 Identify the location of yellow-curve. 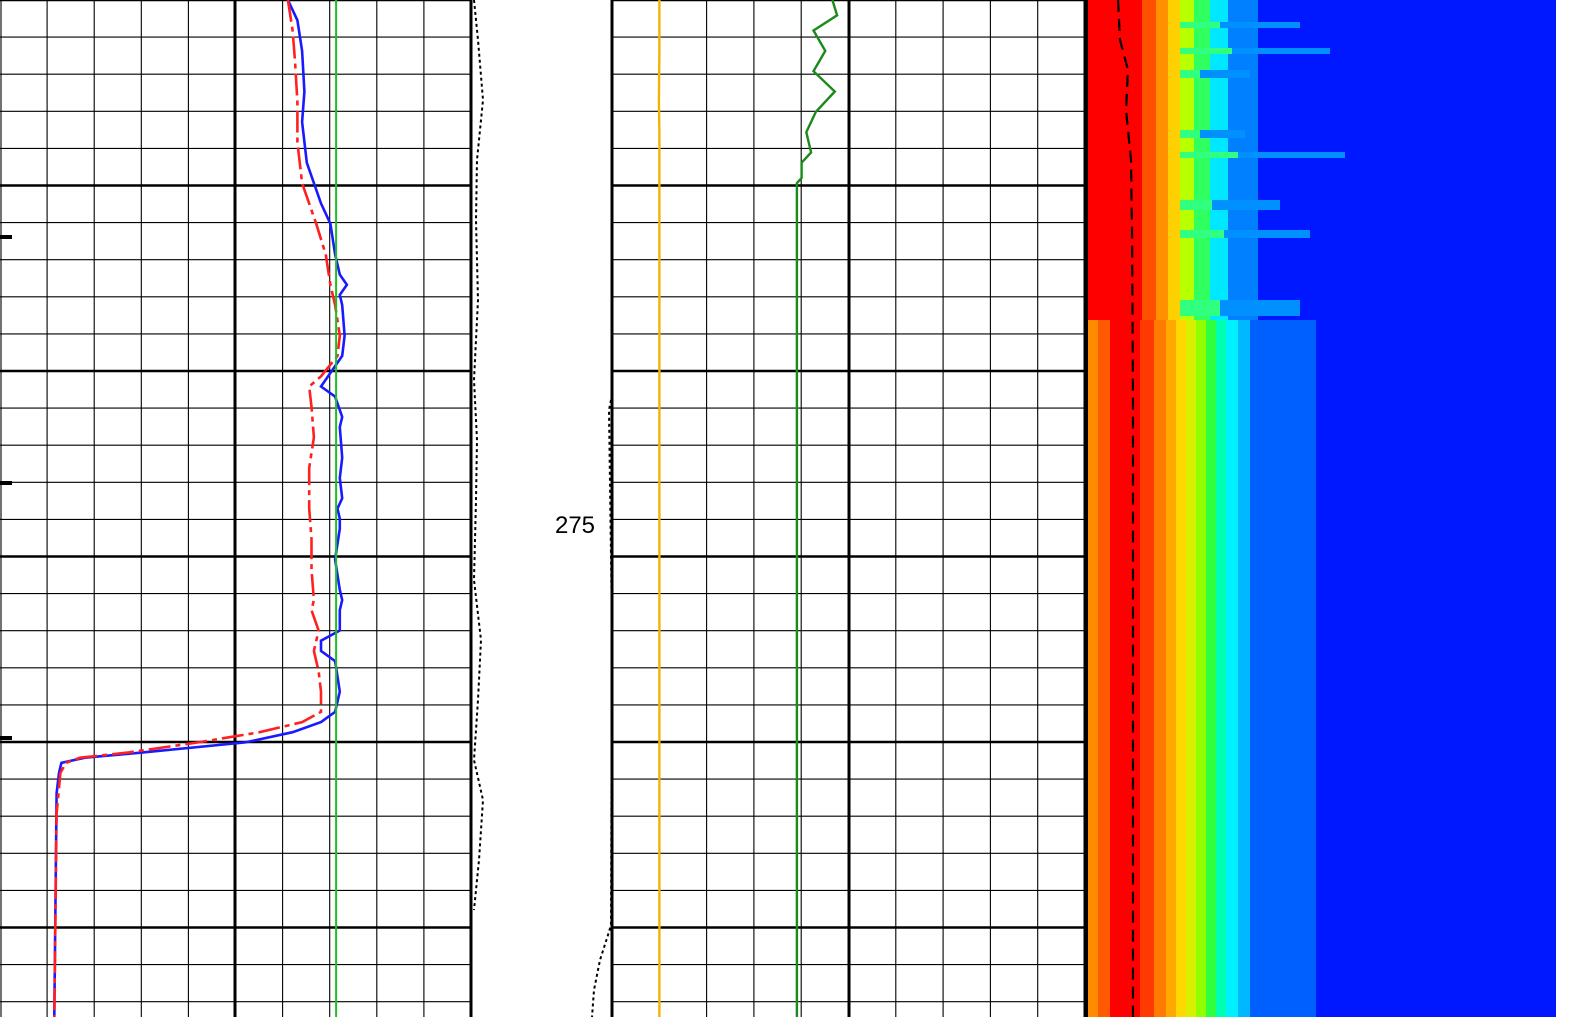
(659, 508).